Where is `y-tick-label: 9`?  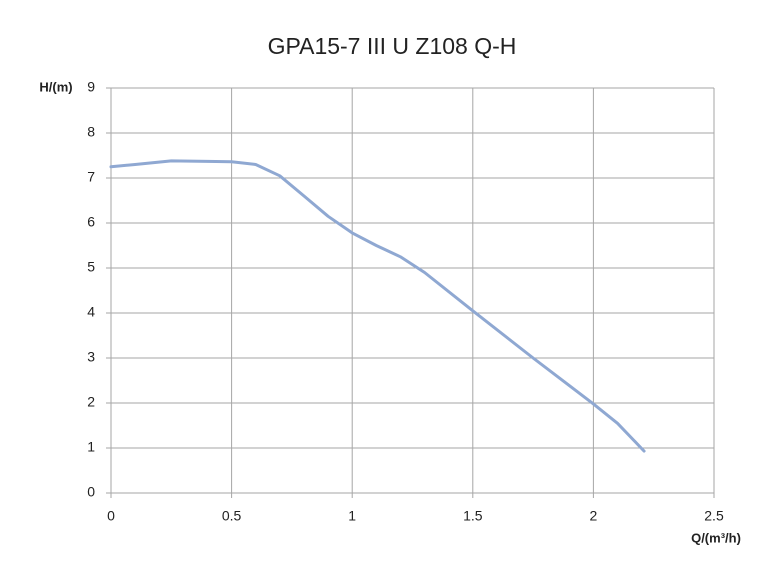 y-tick-label: 9 is located at coordinates (91, 87).